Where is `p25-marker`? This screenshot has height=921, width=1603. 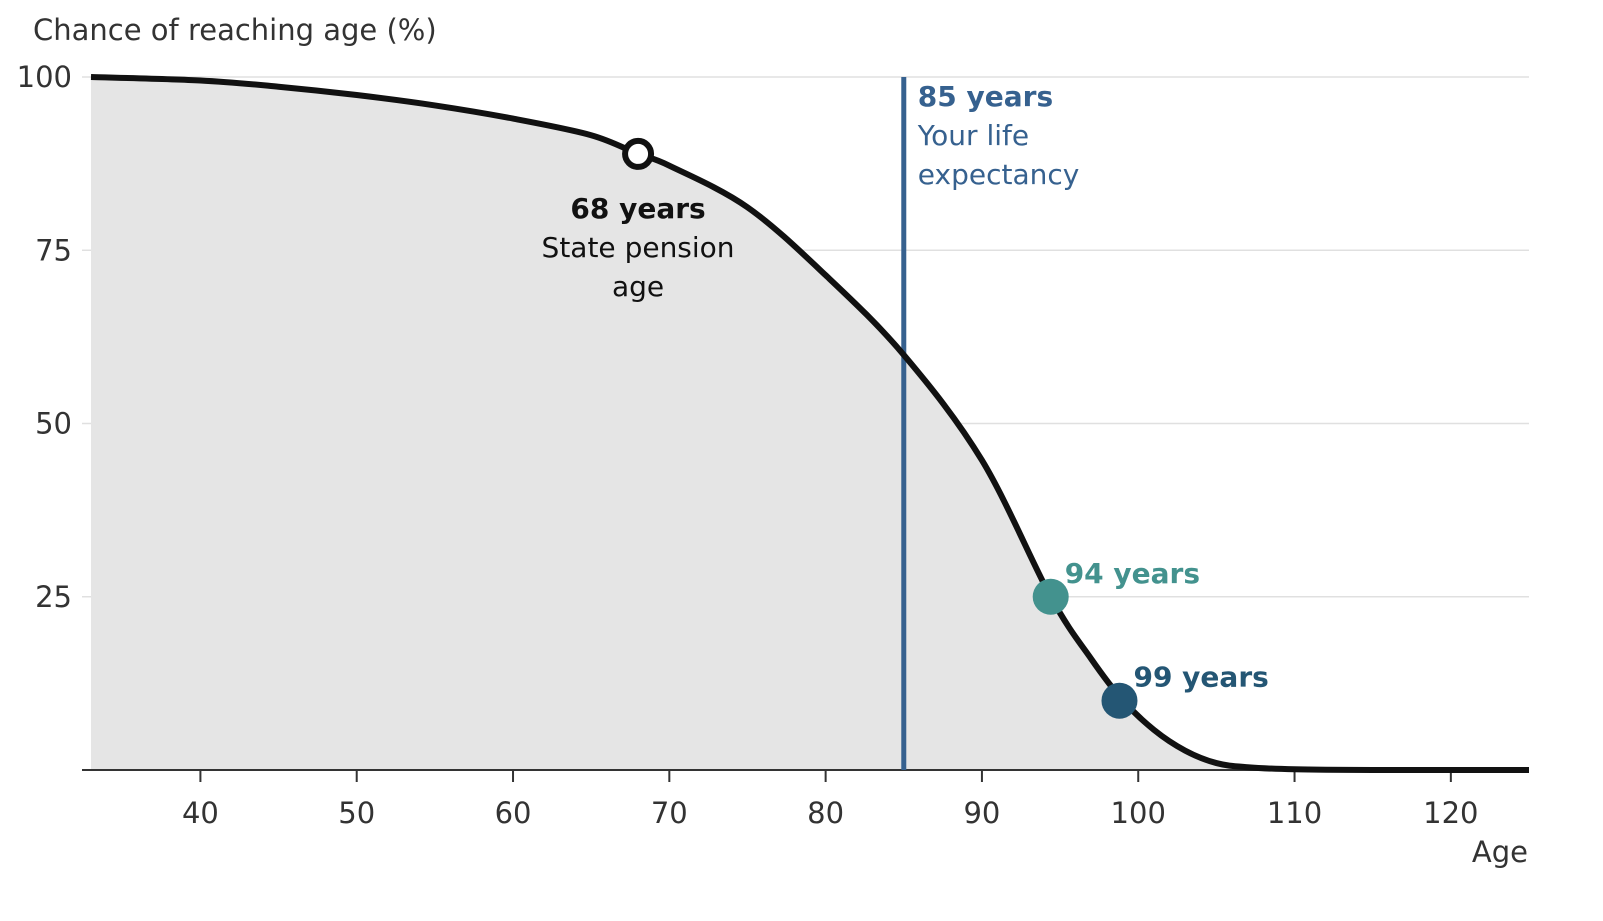 p25-marker is located at coordinates (1050, 596).